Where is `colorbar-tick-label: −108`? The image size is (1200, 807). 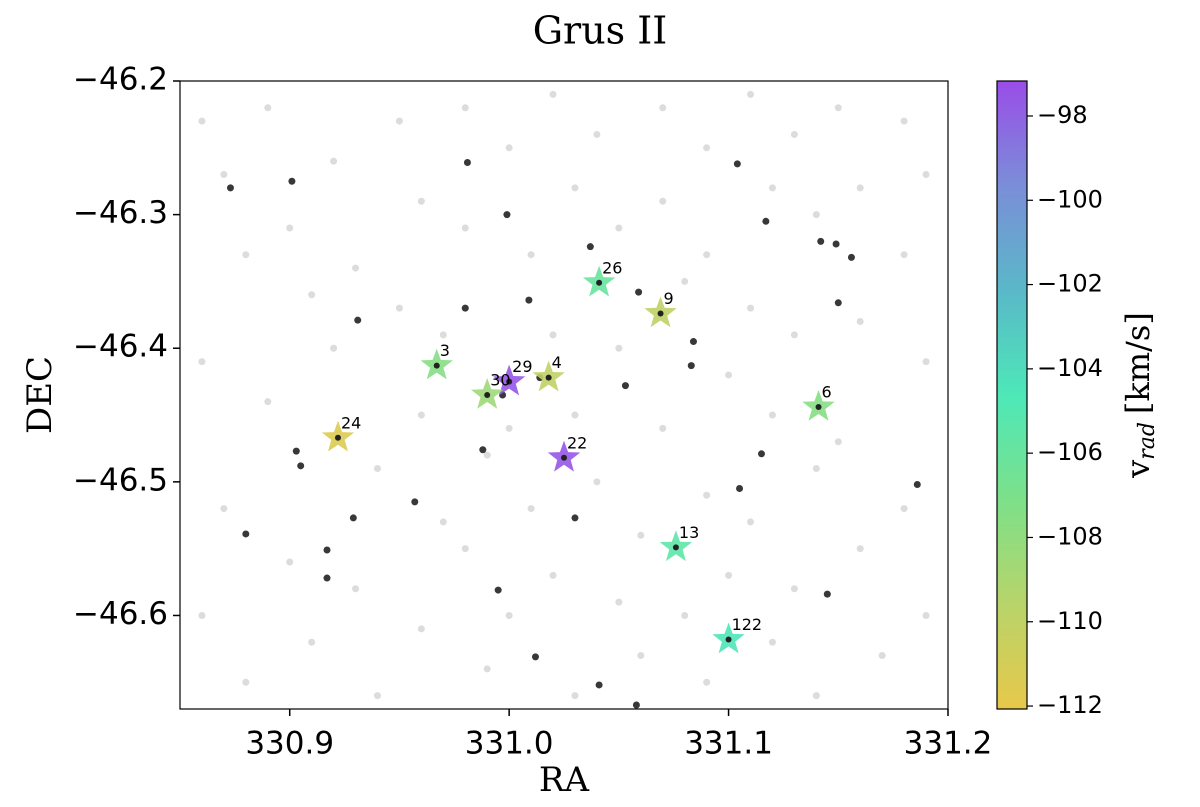
colorbar-tick-label: −108 is located at coordinates (1070, 536).